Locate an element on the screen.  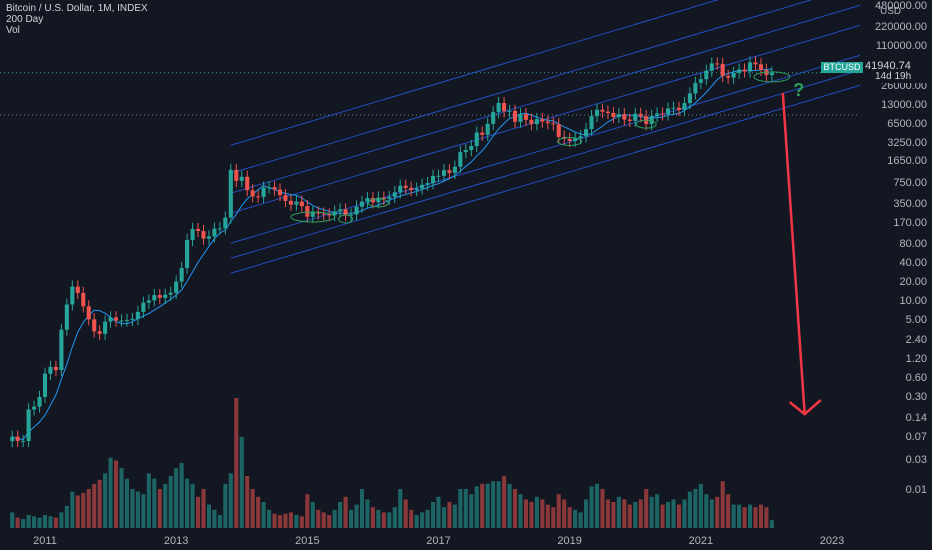
channel-line is located at coordinates (474, 73).